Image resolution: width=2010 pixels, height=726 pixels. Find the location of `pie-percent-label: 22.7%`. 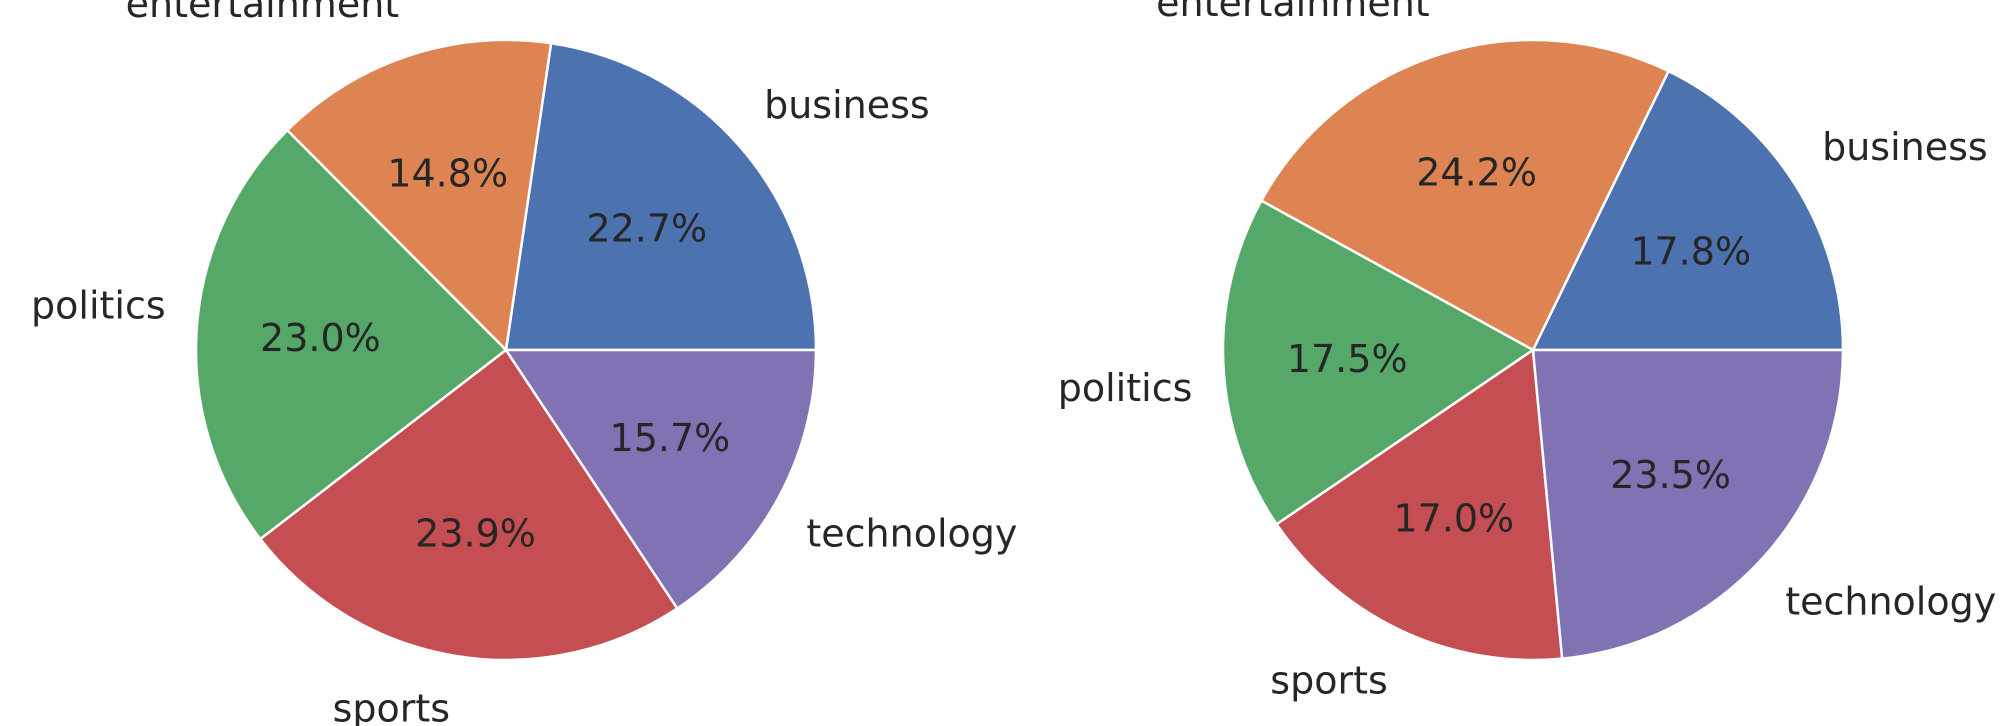

pie-percent-label: 22.7% is located at coordinates (646, 228).